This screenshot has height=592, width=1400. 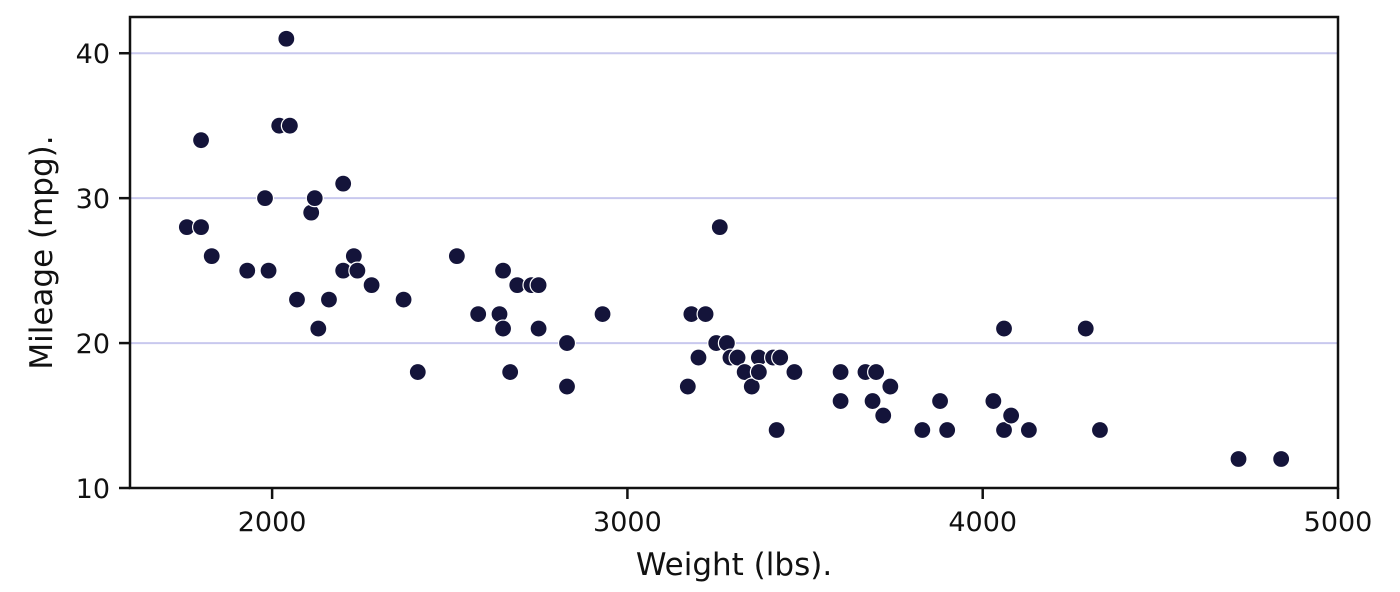 What do you see at coordinates (93, 54) in the screenshot?
I see `y-tick-label: 40` at bounding box center [93, 54].